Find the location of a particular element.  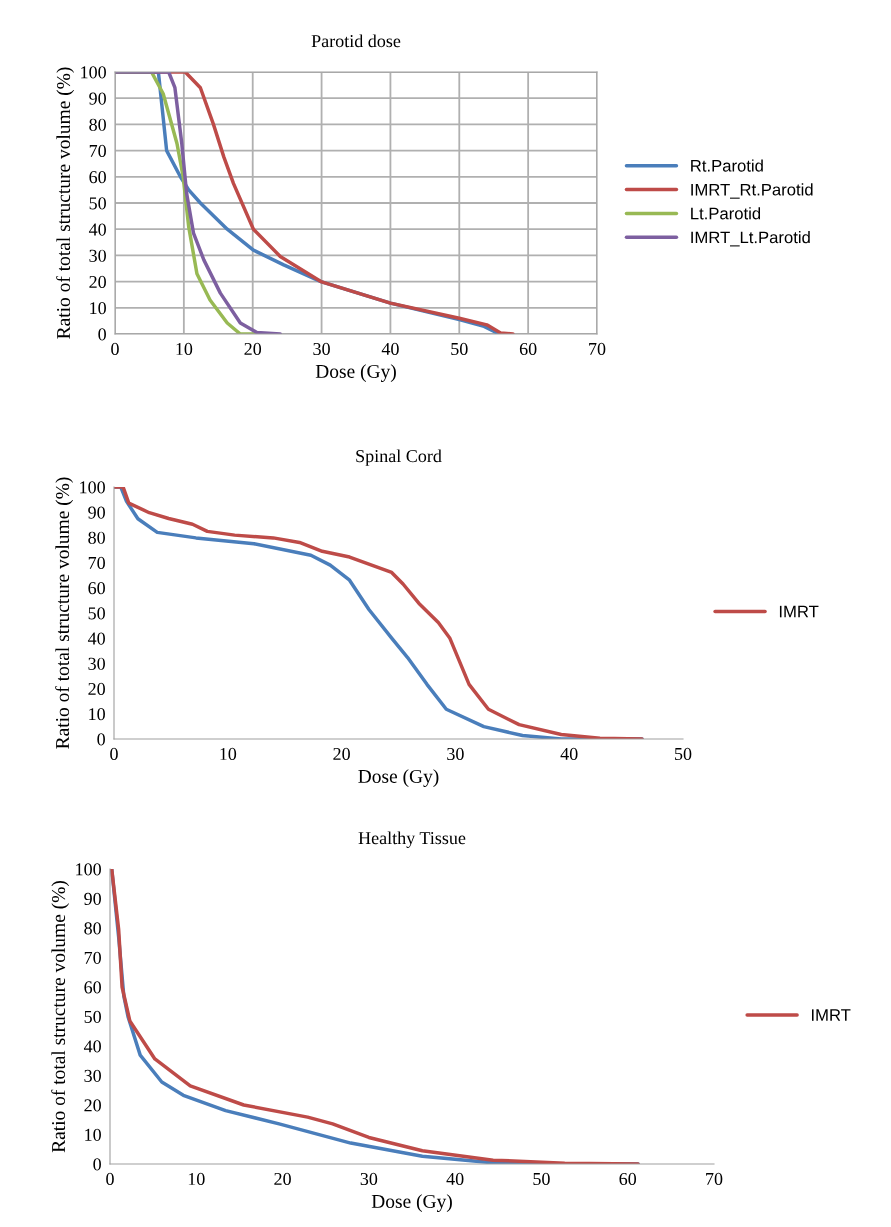

legend-label: IMRT_Rt.Parotid is located at coordinates (752, 191).